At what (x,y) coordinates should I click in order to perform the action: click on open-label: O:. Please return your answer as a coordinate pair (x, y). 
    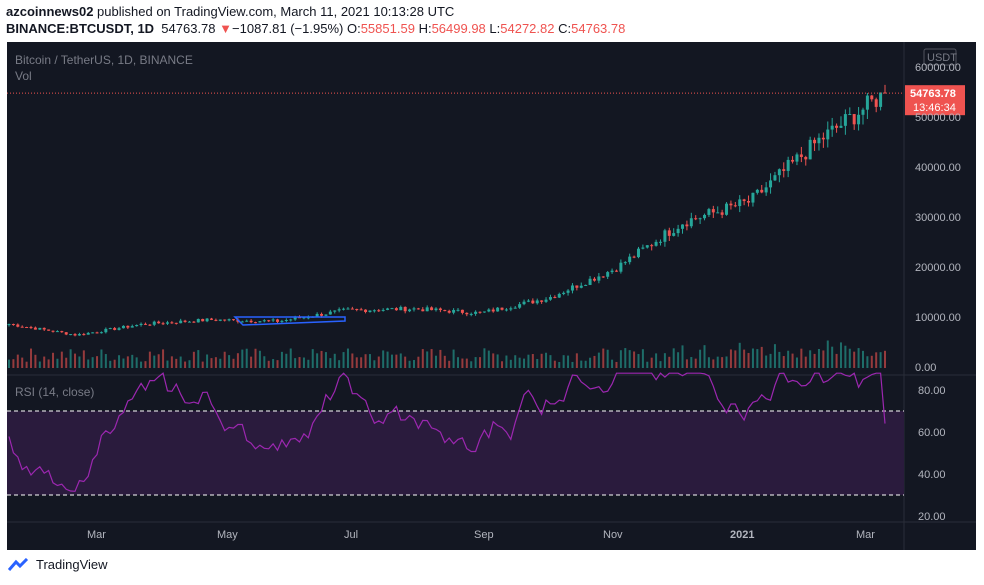
    Looking at the image, I should click on (353, 28).